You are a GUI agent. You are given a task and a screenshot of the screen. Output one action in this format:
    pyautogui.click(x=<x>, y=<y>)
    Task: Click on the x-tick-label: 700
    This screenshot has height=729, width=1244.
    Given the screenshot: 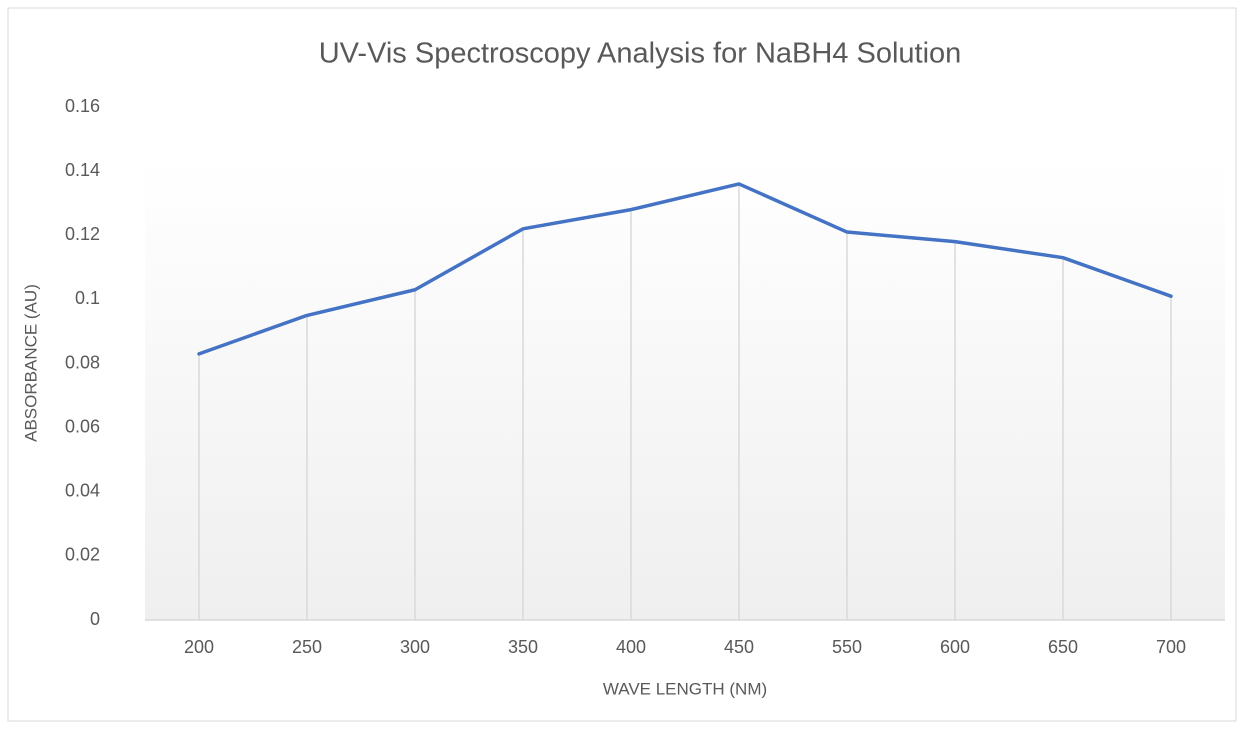 What is the action you would take?
    pyautogui.click(x=1171, y=647)
    